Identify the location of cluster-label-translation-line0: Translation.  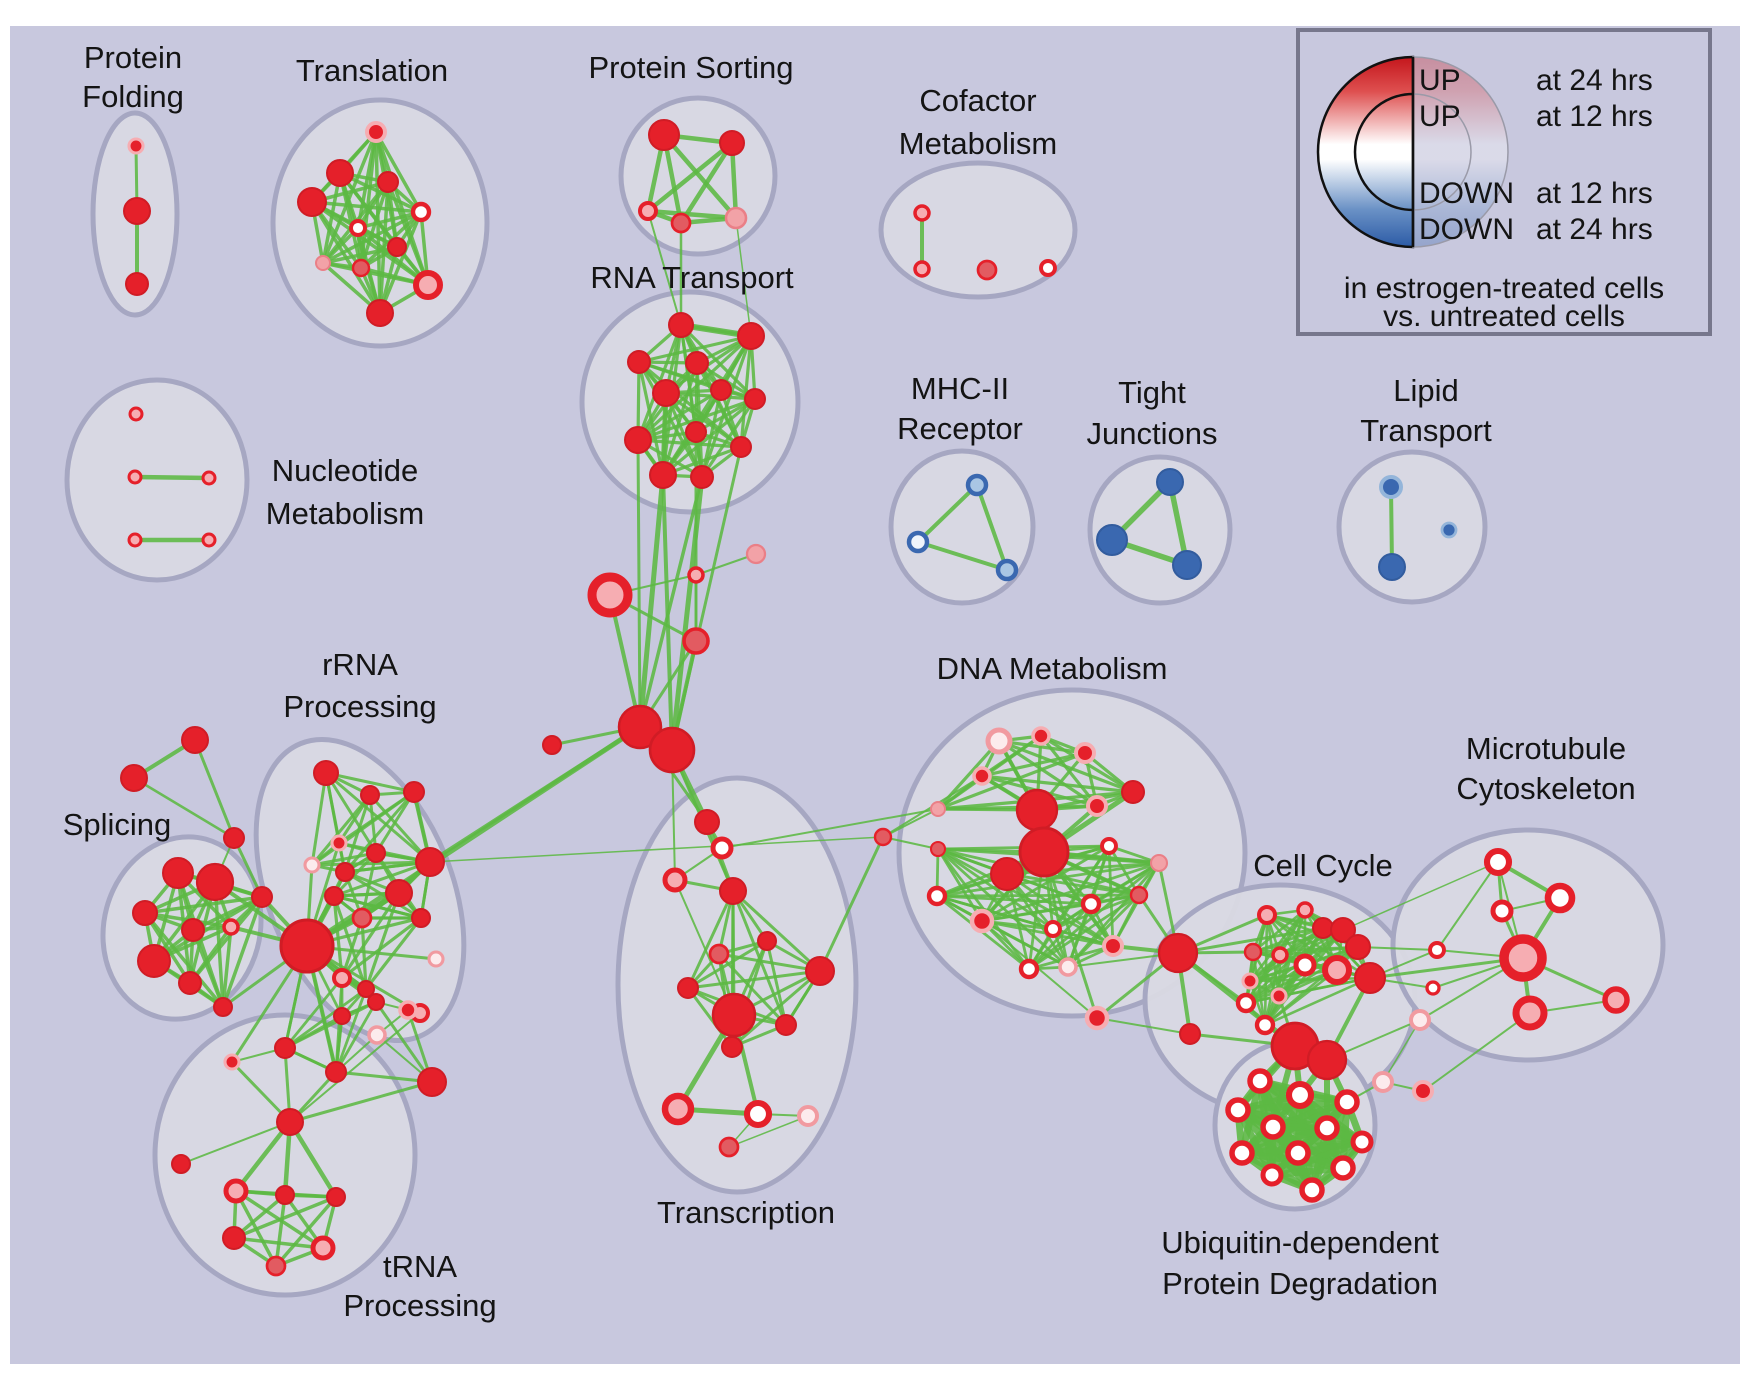
(372, 70).